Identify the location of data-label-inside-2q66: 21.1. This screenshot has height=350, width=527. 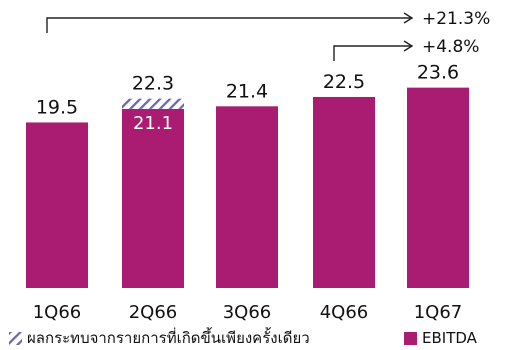
(153, 123).